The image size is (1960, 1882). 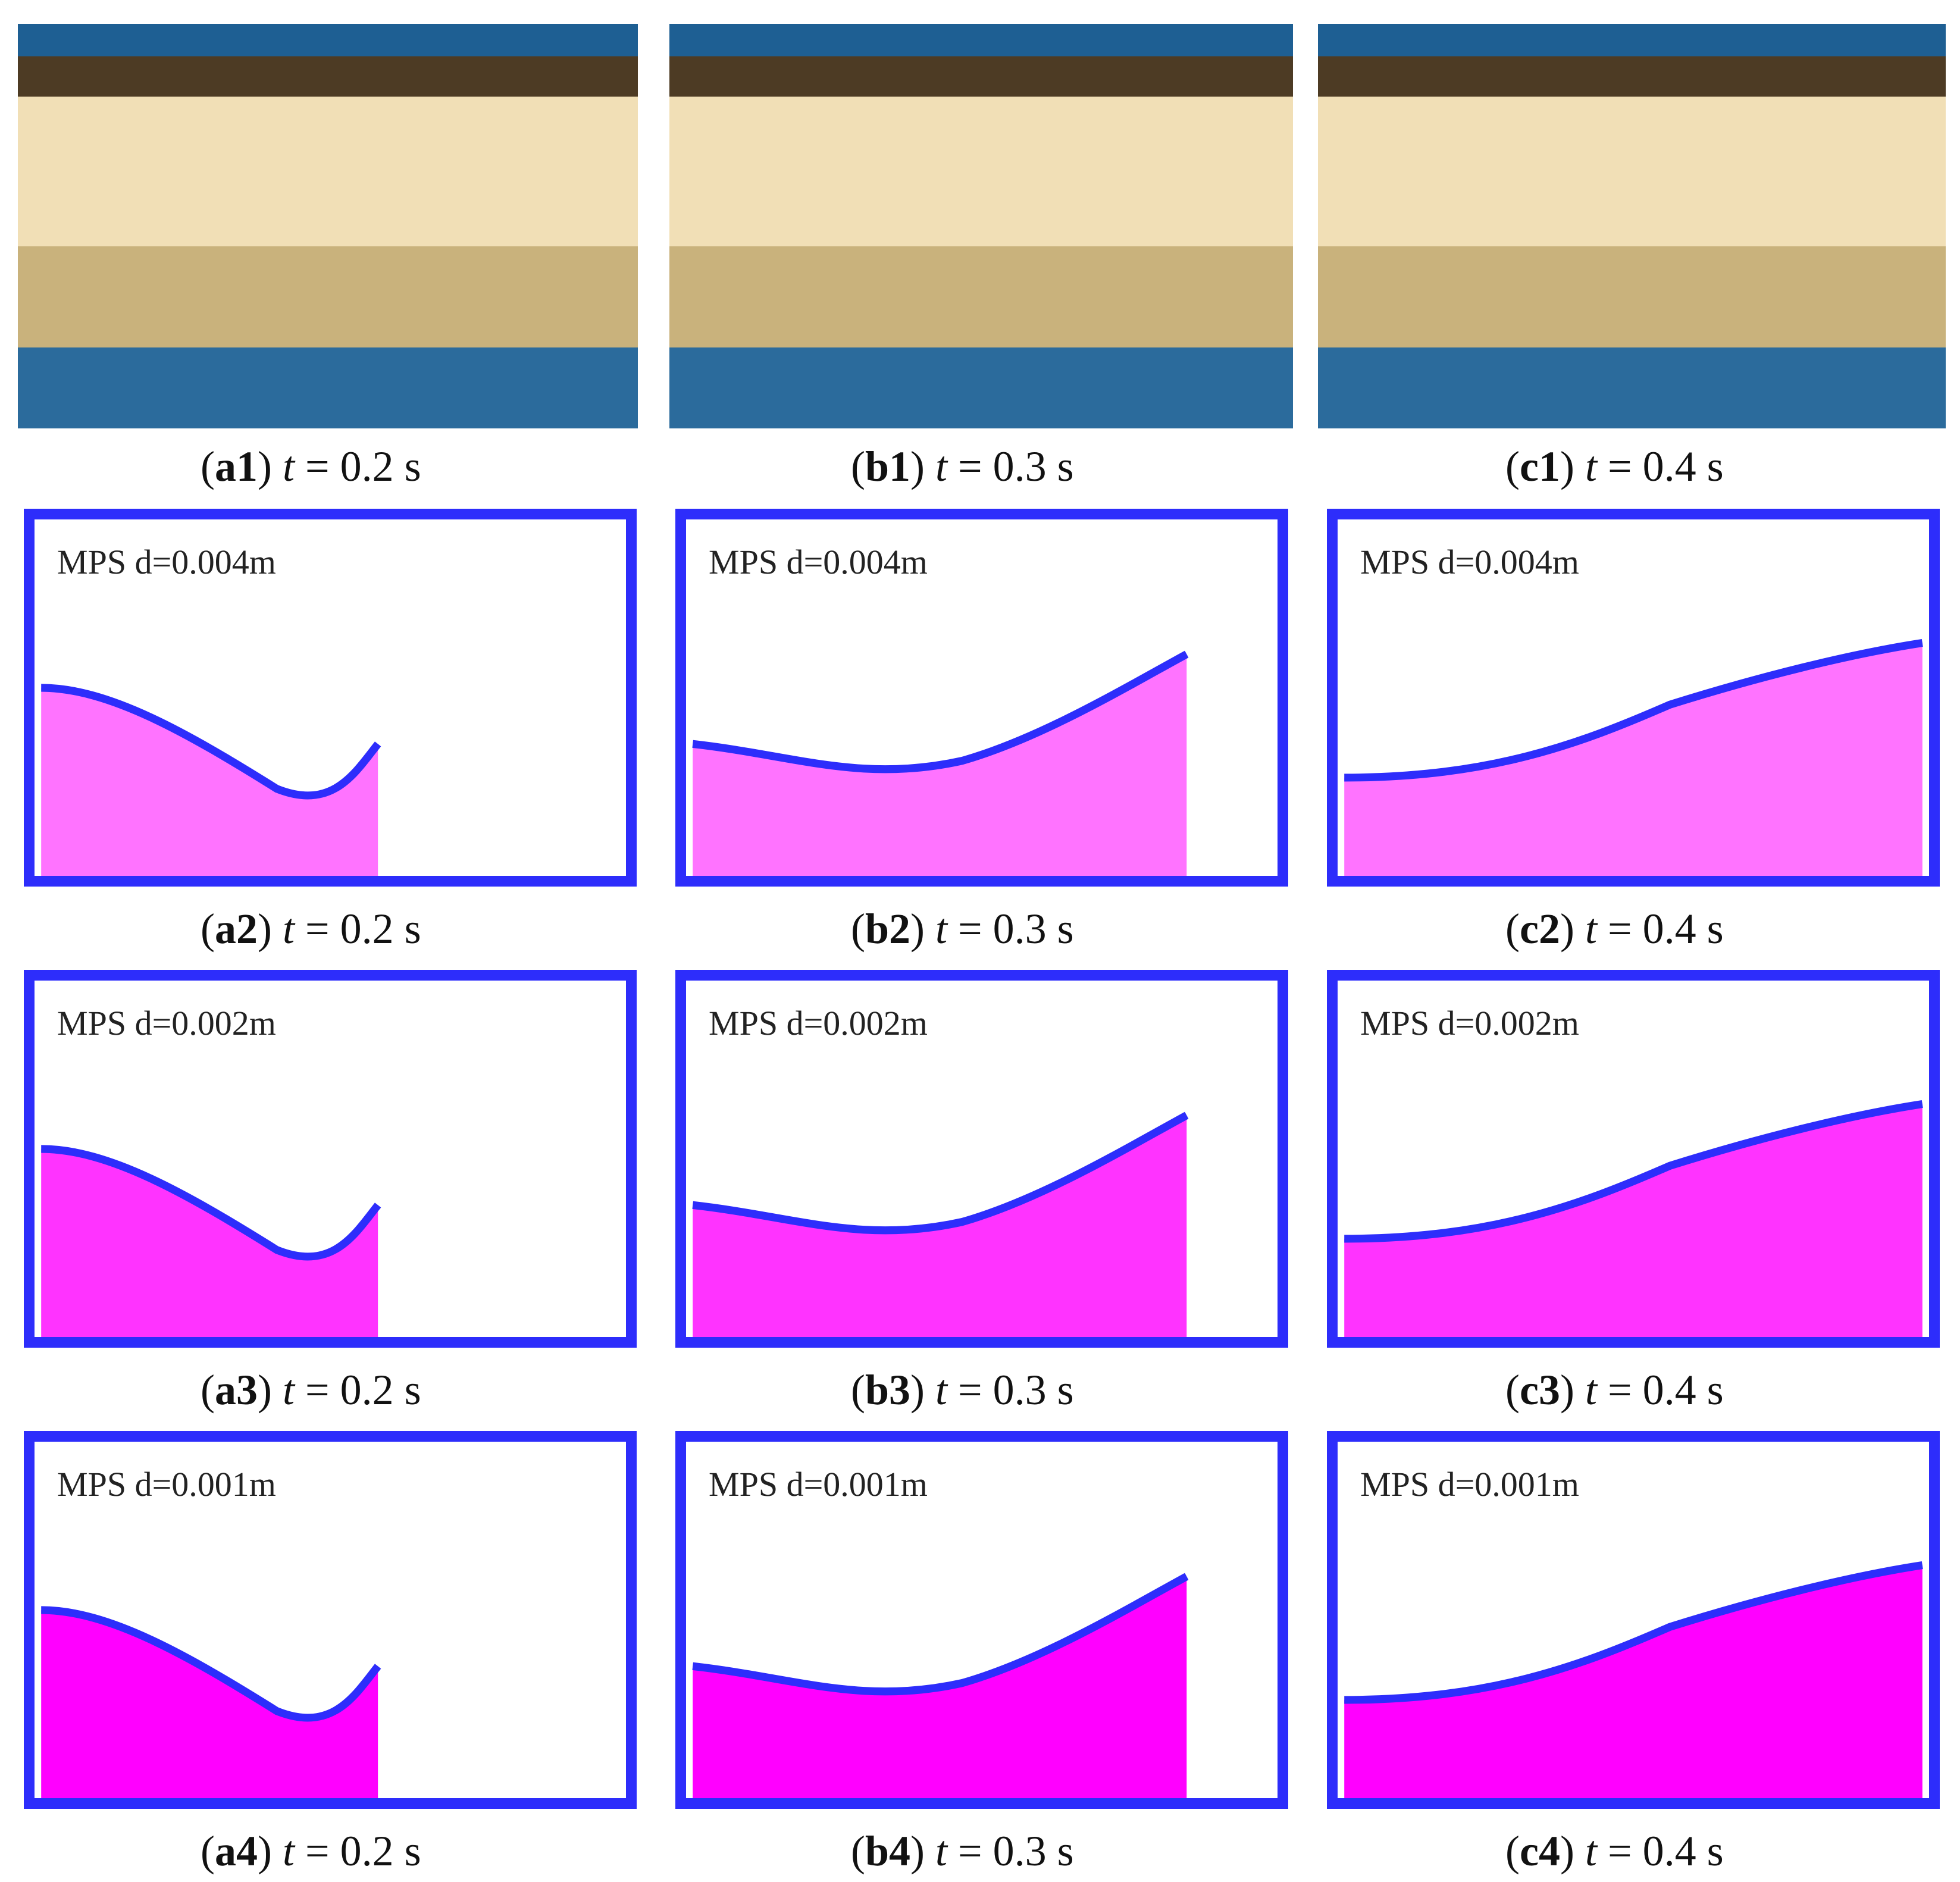 I want to click on fluid-layer-c2, so click(x=1633, y=757).